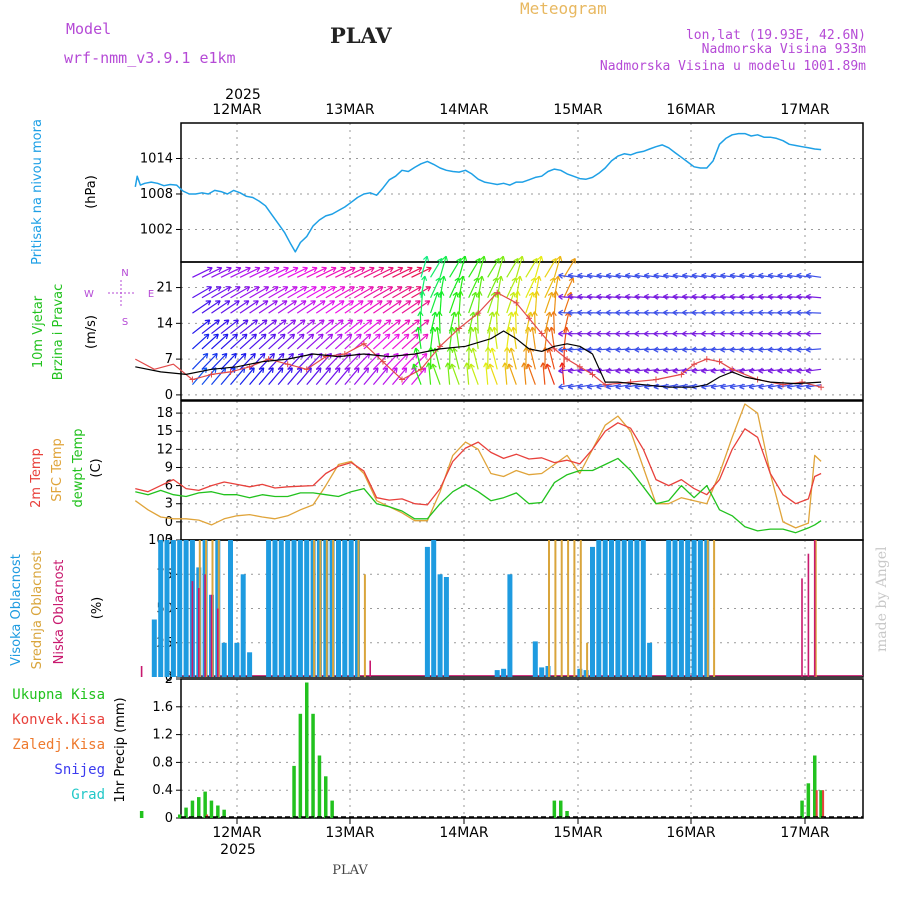 The image size is (900, 900). Describe the element at coordinates (707, 608) in the screenshot. I see `mid-cloud-bar` at that location.